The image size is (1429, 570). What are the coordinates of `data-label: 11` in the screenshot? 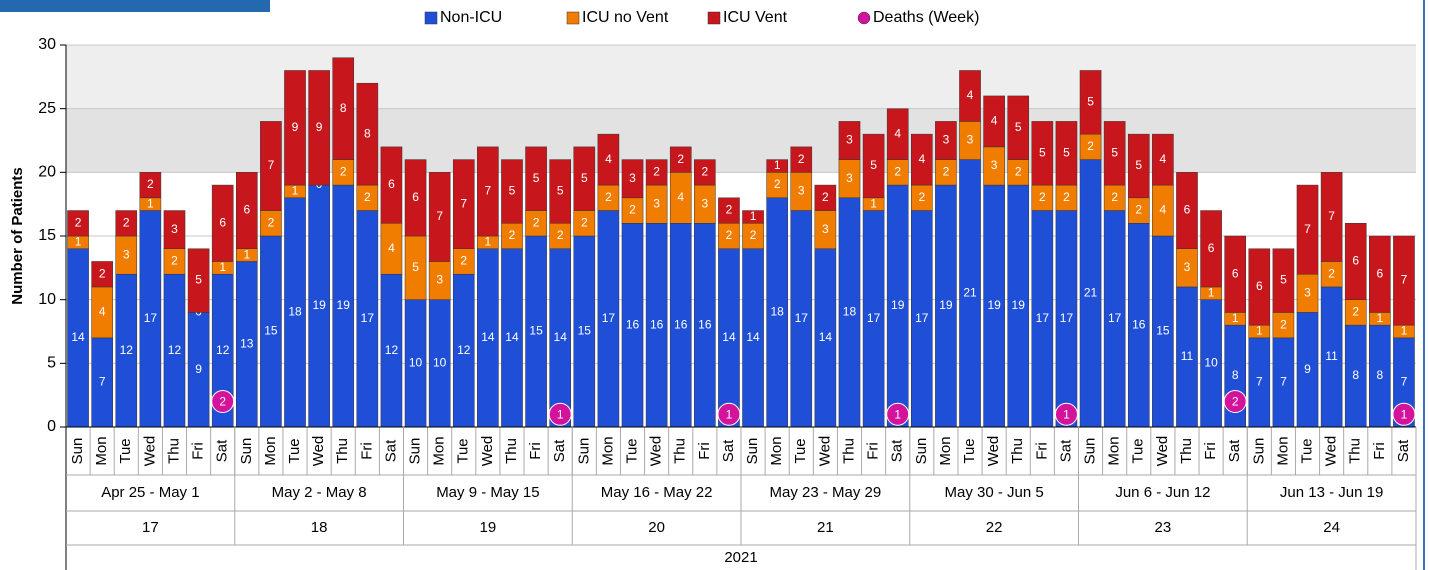 It's located at (1187, 356).